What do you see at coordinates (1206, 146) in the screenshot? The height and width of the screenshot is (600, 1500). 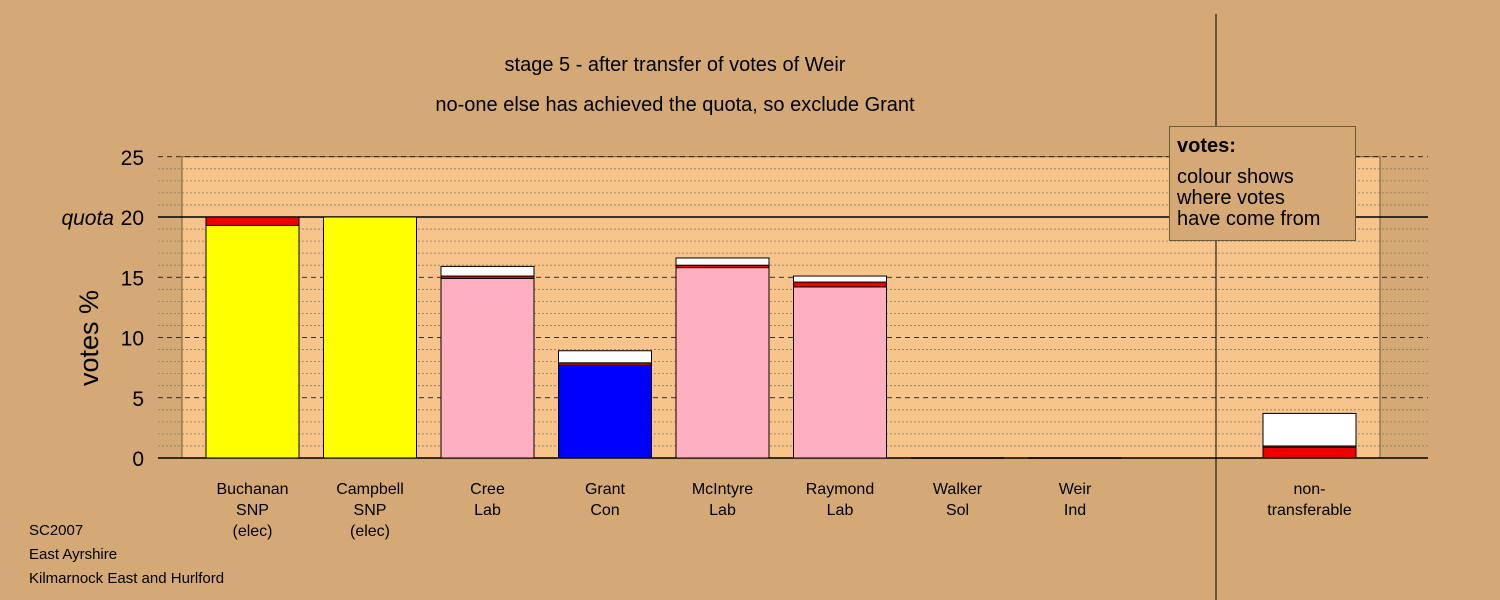 I see `legend-title: votes:` at bounding box center [1206, 146].